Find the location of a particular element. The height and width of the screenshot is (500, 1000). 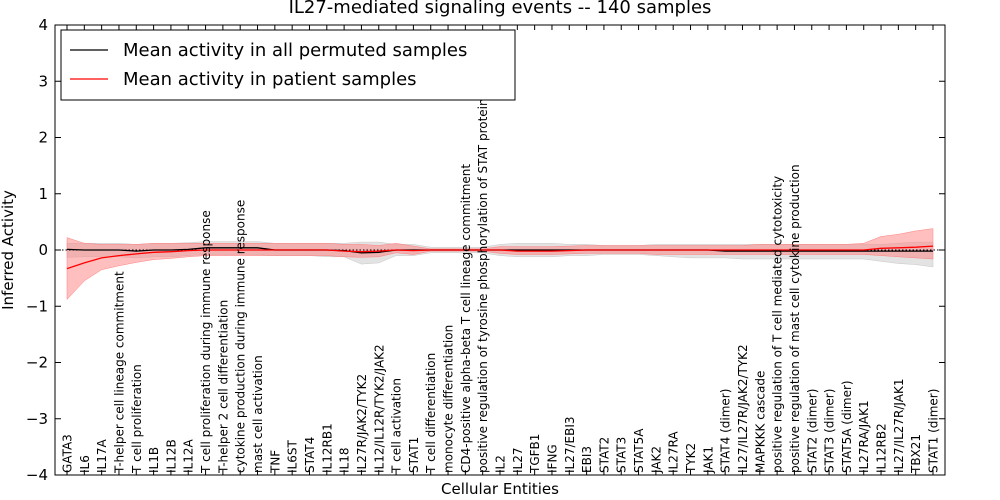

x-tick-label: STAT2 is located at coordinates (604, 455).